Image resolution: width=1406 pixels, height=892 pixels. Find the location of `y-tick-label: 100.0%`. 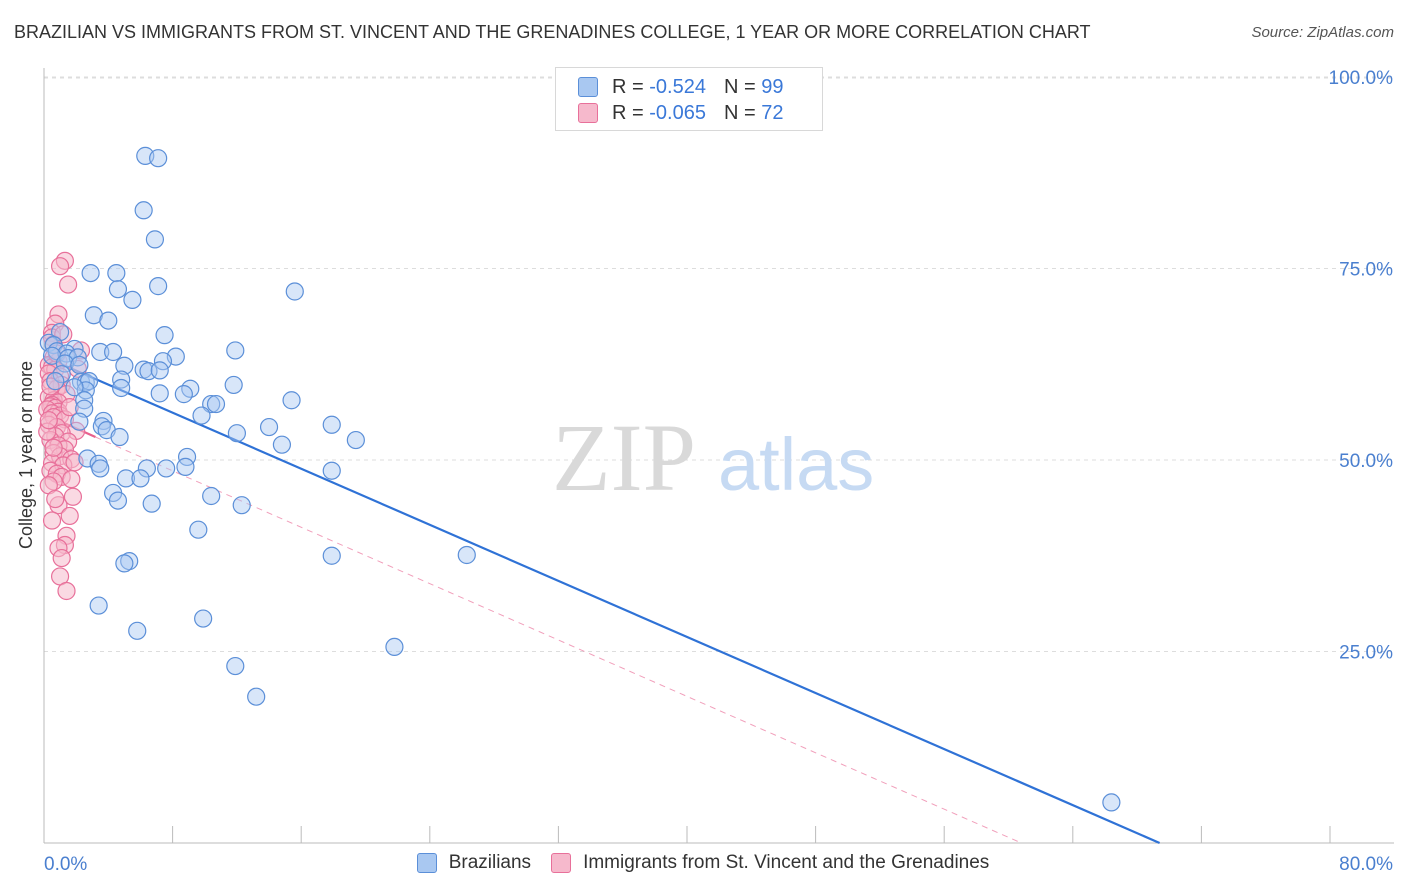

y-tick-label: 100.0% is located at coordinates (1361, 78).